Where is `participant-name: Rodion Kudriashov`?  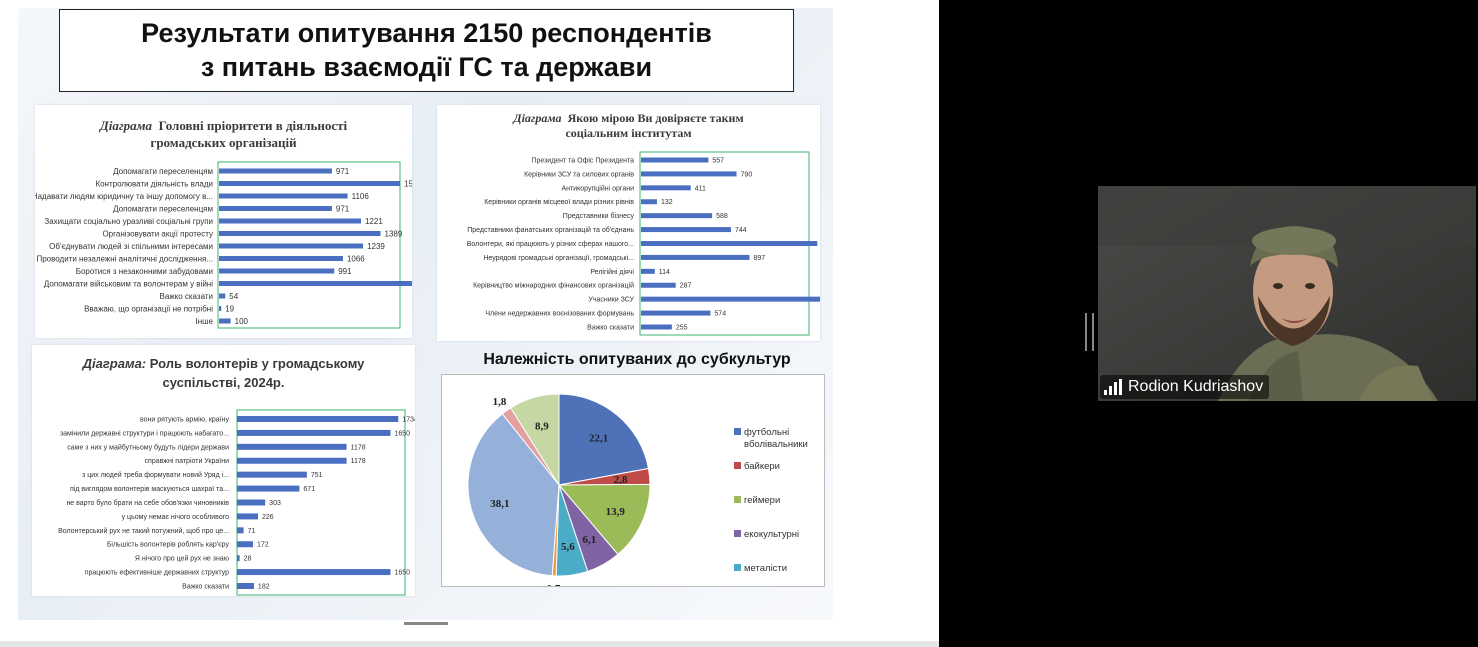
participant-name: Rodion Kudriashov is located at coordinates (1196, 386).